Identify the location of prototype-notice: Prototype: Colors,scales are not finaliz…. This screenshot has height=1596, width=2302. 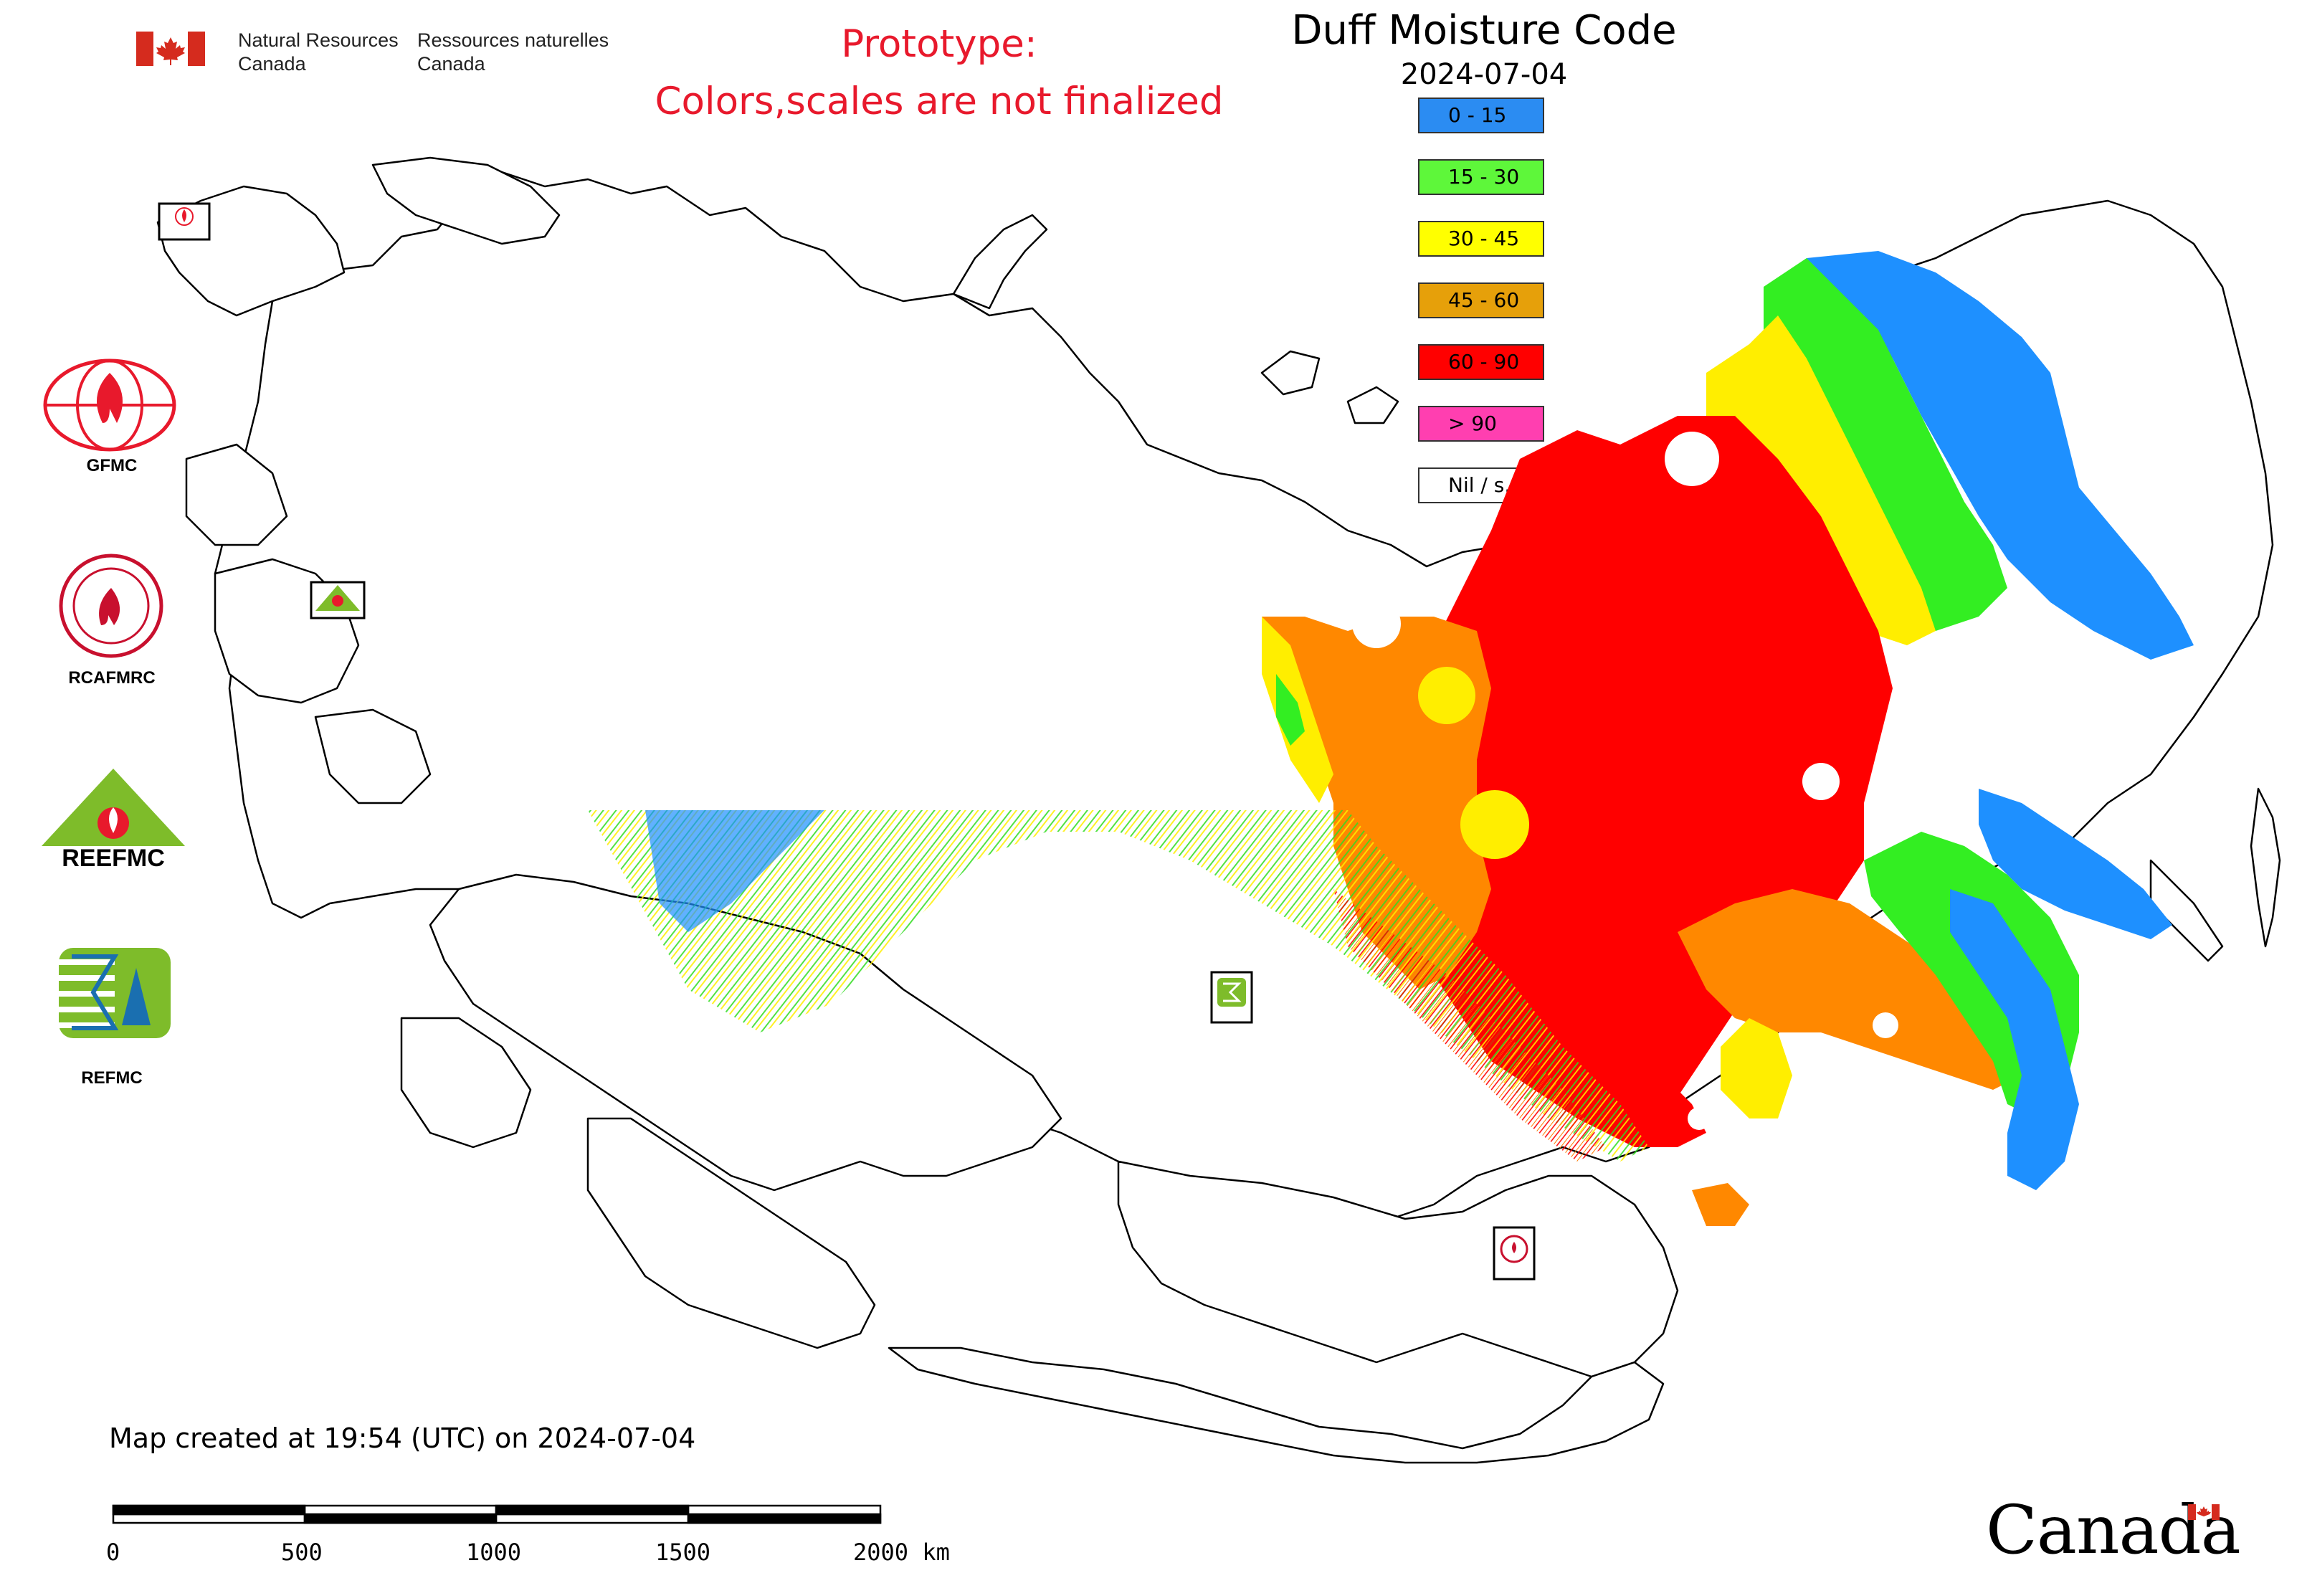
(939, 73).